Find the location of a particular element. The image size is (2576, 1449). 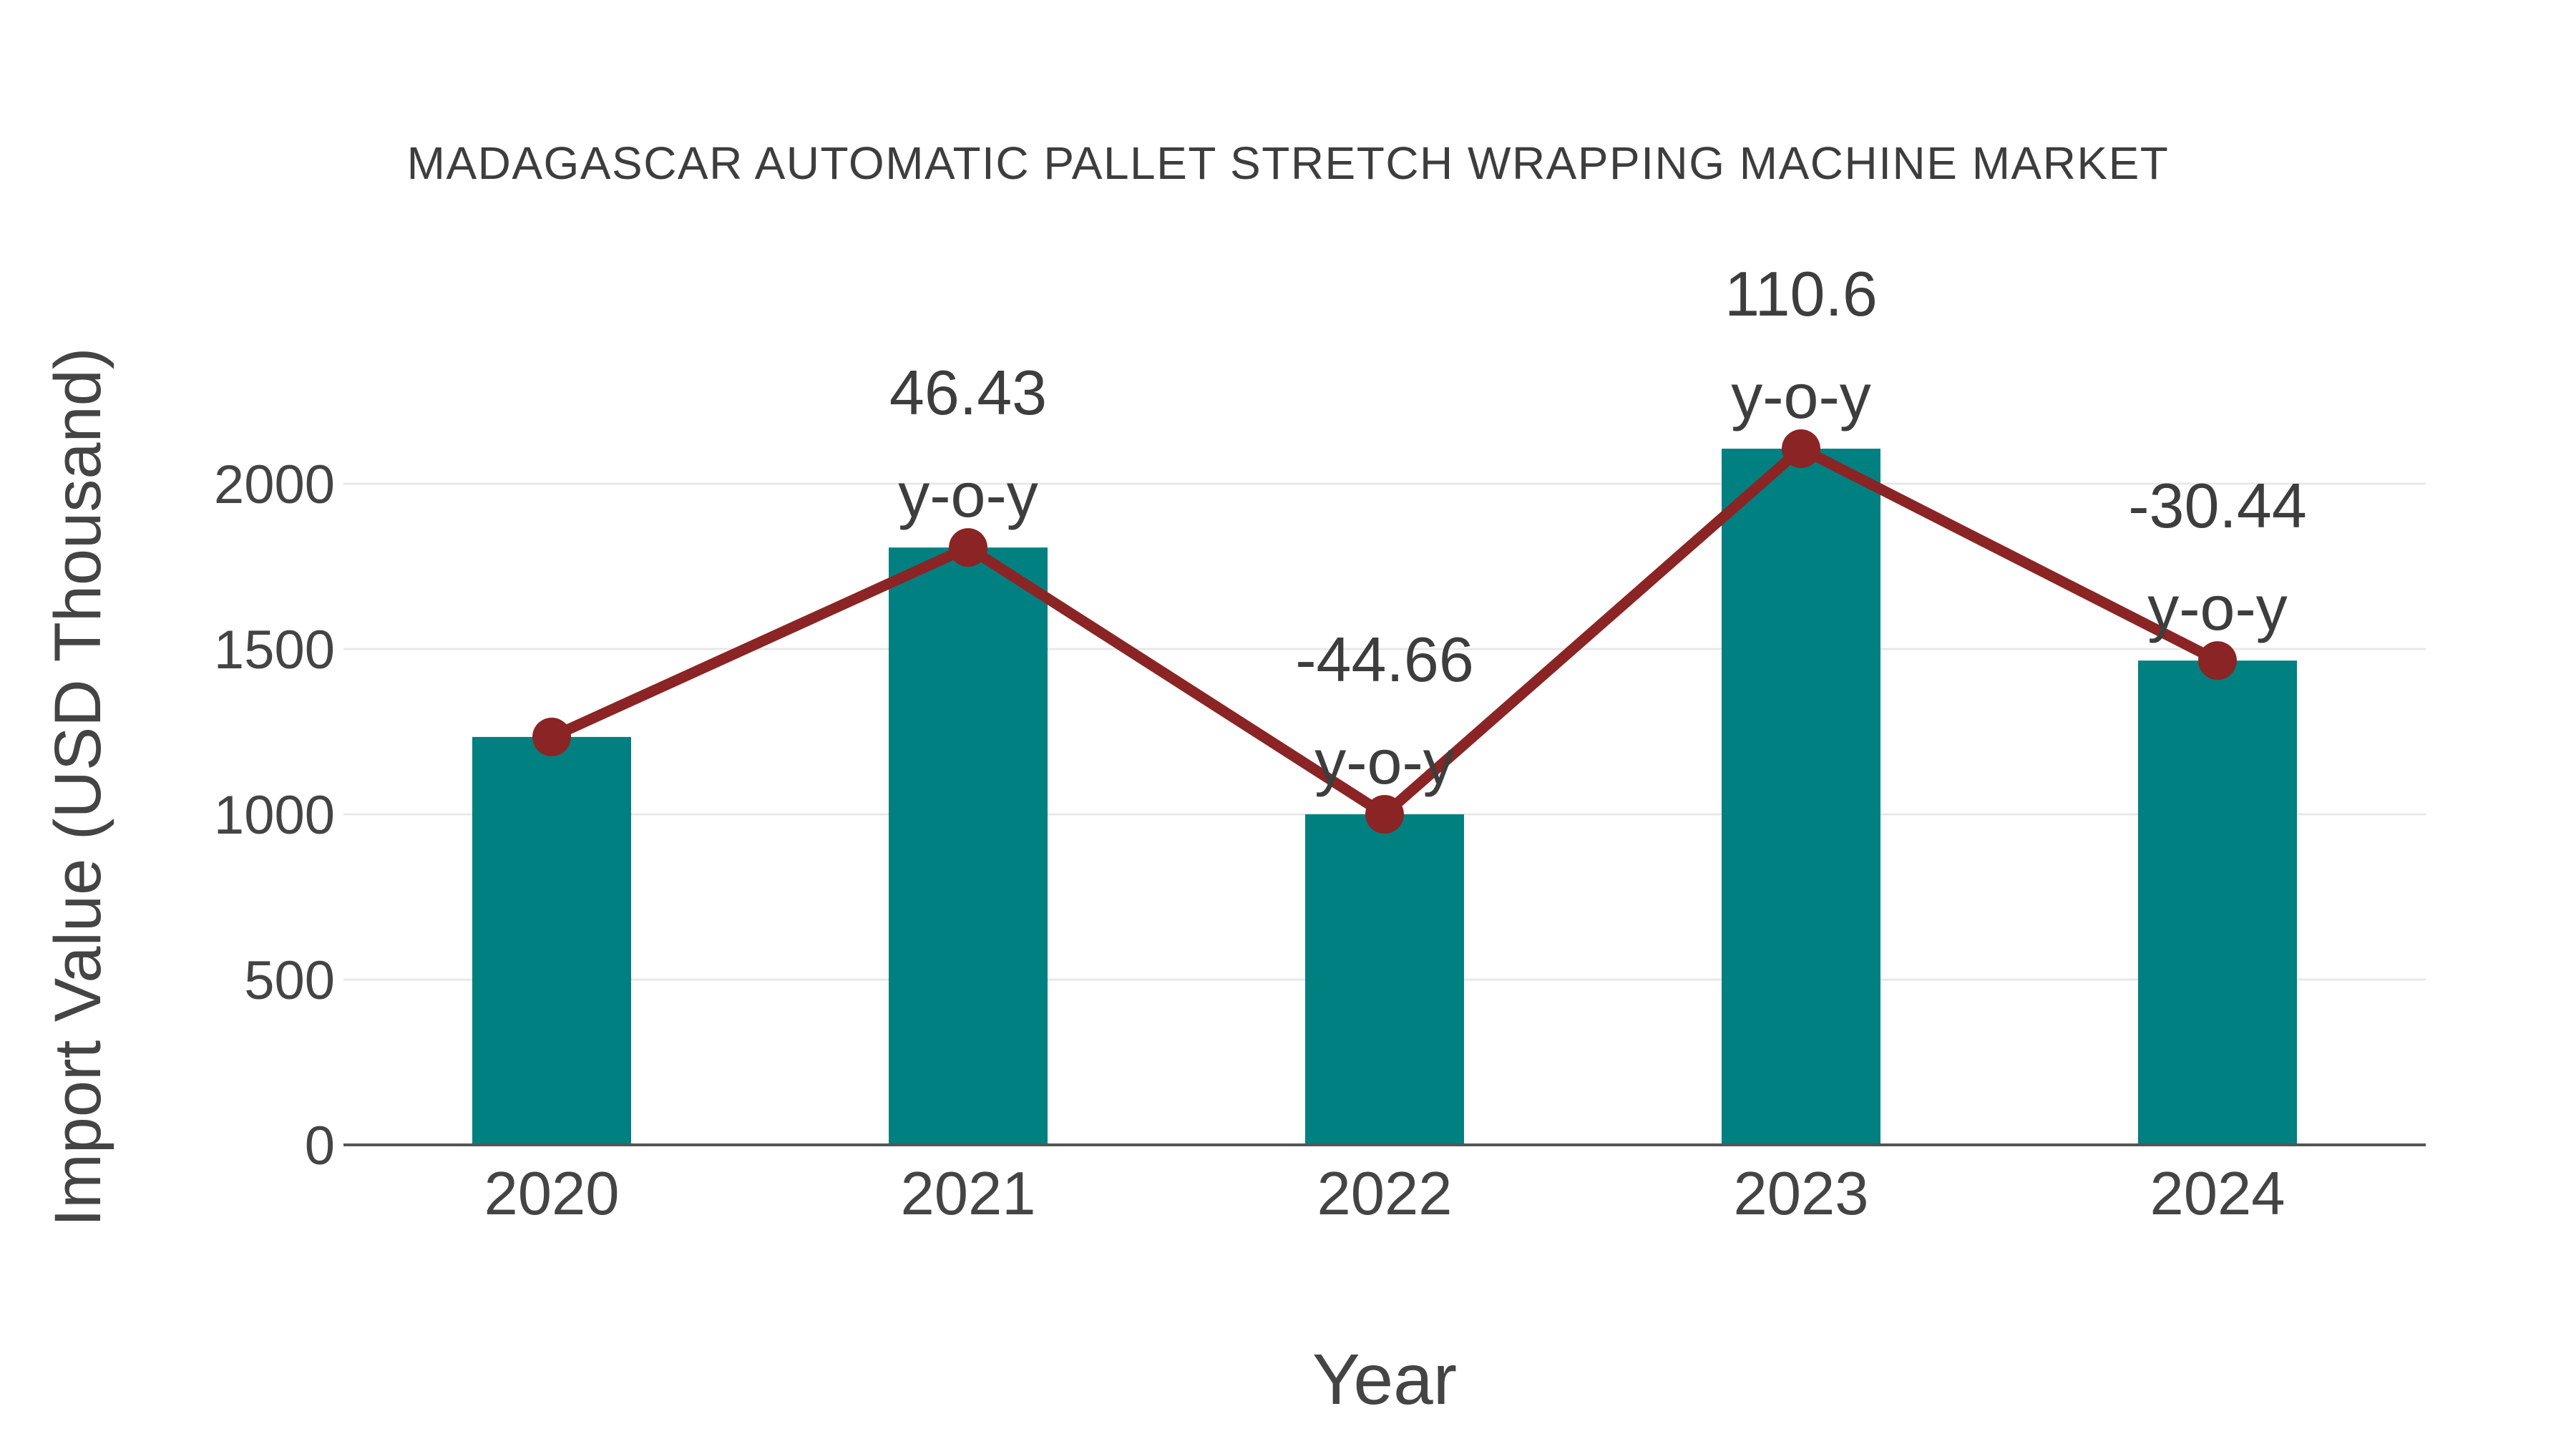

trend-marker-2022 is located at coordinates (1384, 814).